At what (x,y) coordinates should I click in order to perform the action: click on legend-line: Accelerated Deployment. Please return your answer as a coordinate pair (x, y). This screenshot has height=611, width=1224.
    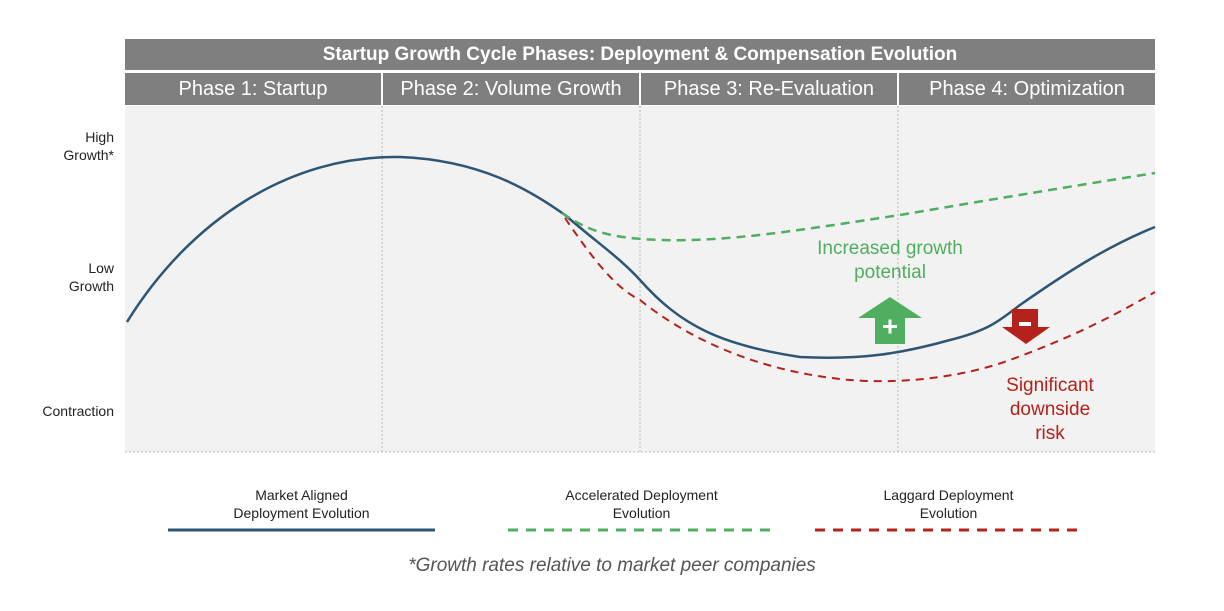
    Looking at the image, I should click on (641, 495).